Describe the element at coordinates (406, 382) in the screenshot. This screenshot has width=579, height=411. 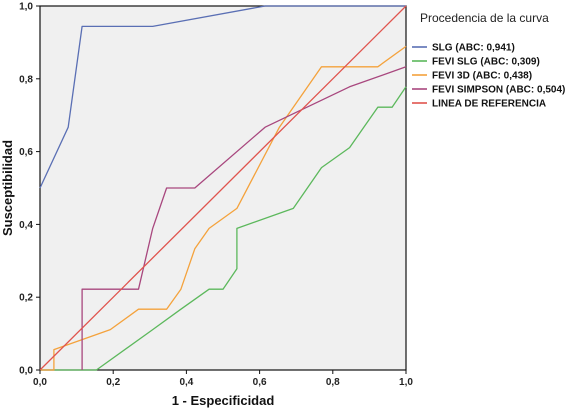
I see `x-tick-label: 1,0` at that location.